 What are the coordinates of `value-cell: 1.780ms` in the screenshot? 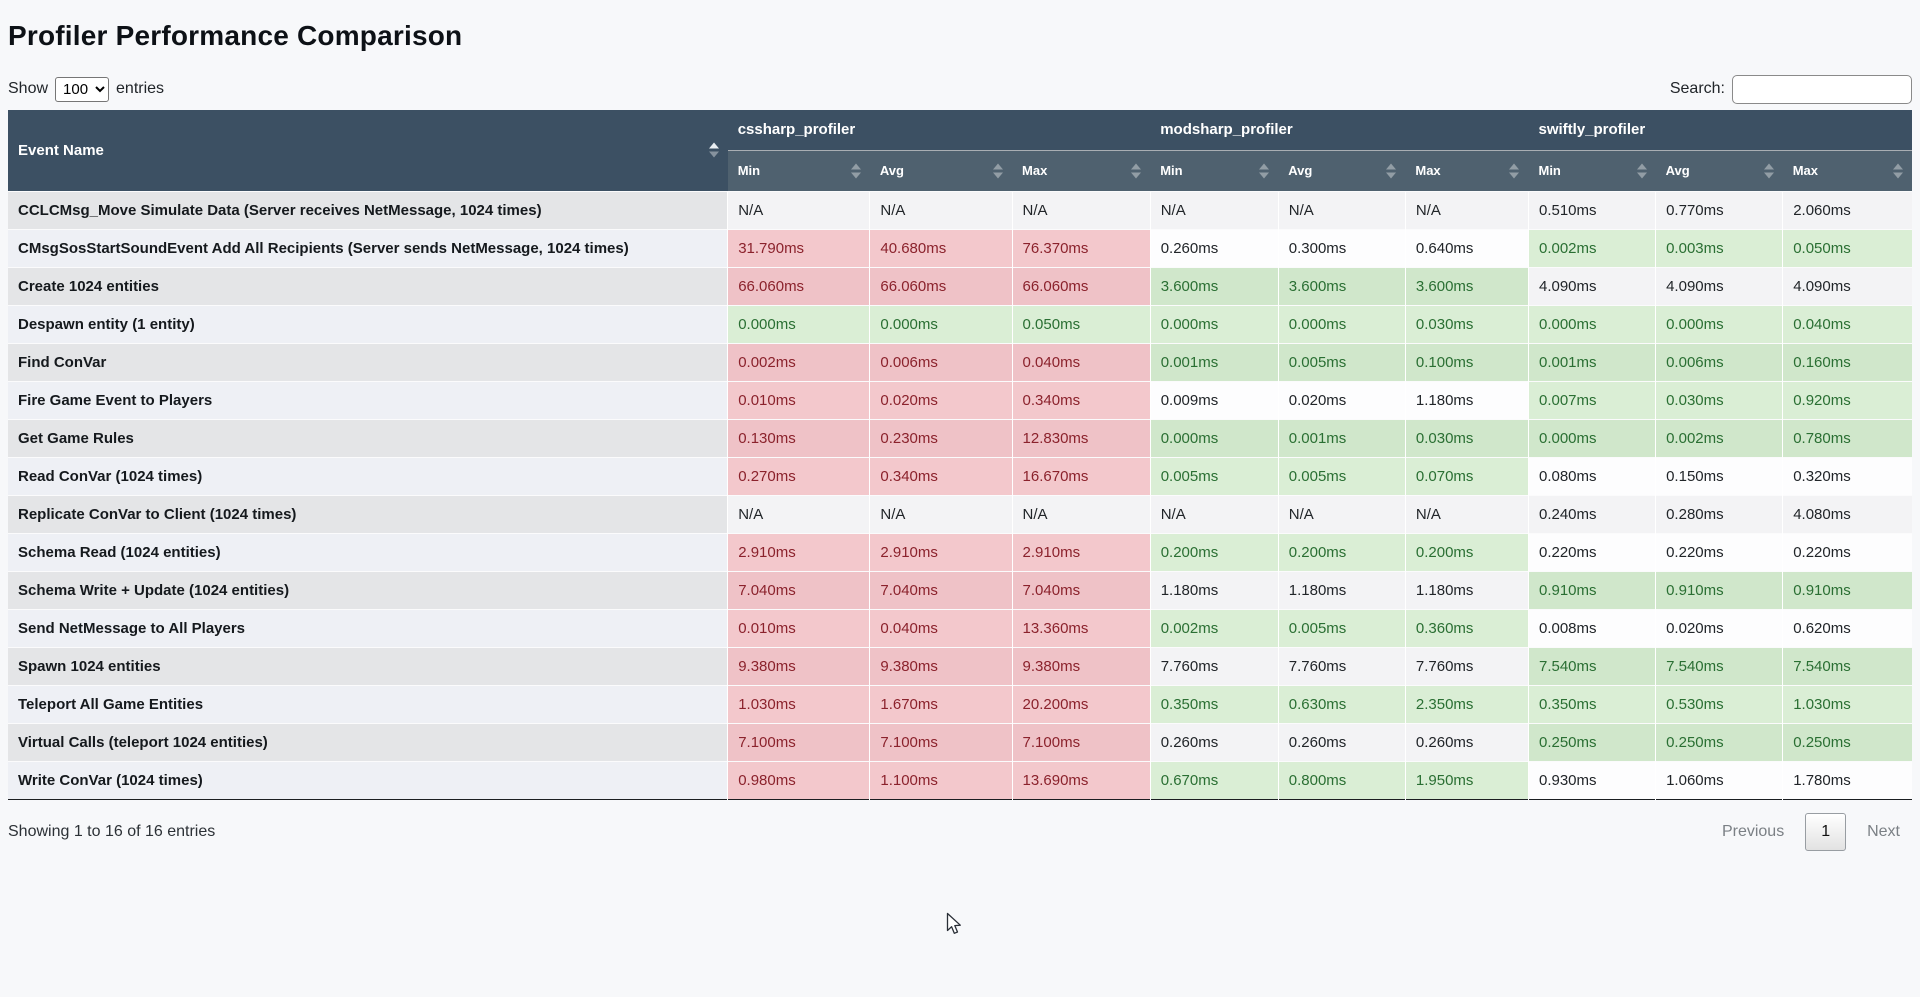 It's located at (1847, 779).